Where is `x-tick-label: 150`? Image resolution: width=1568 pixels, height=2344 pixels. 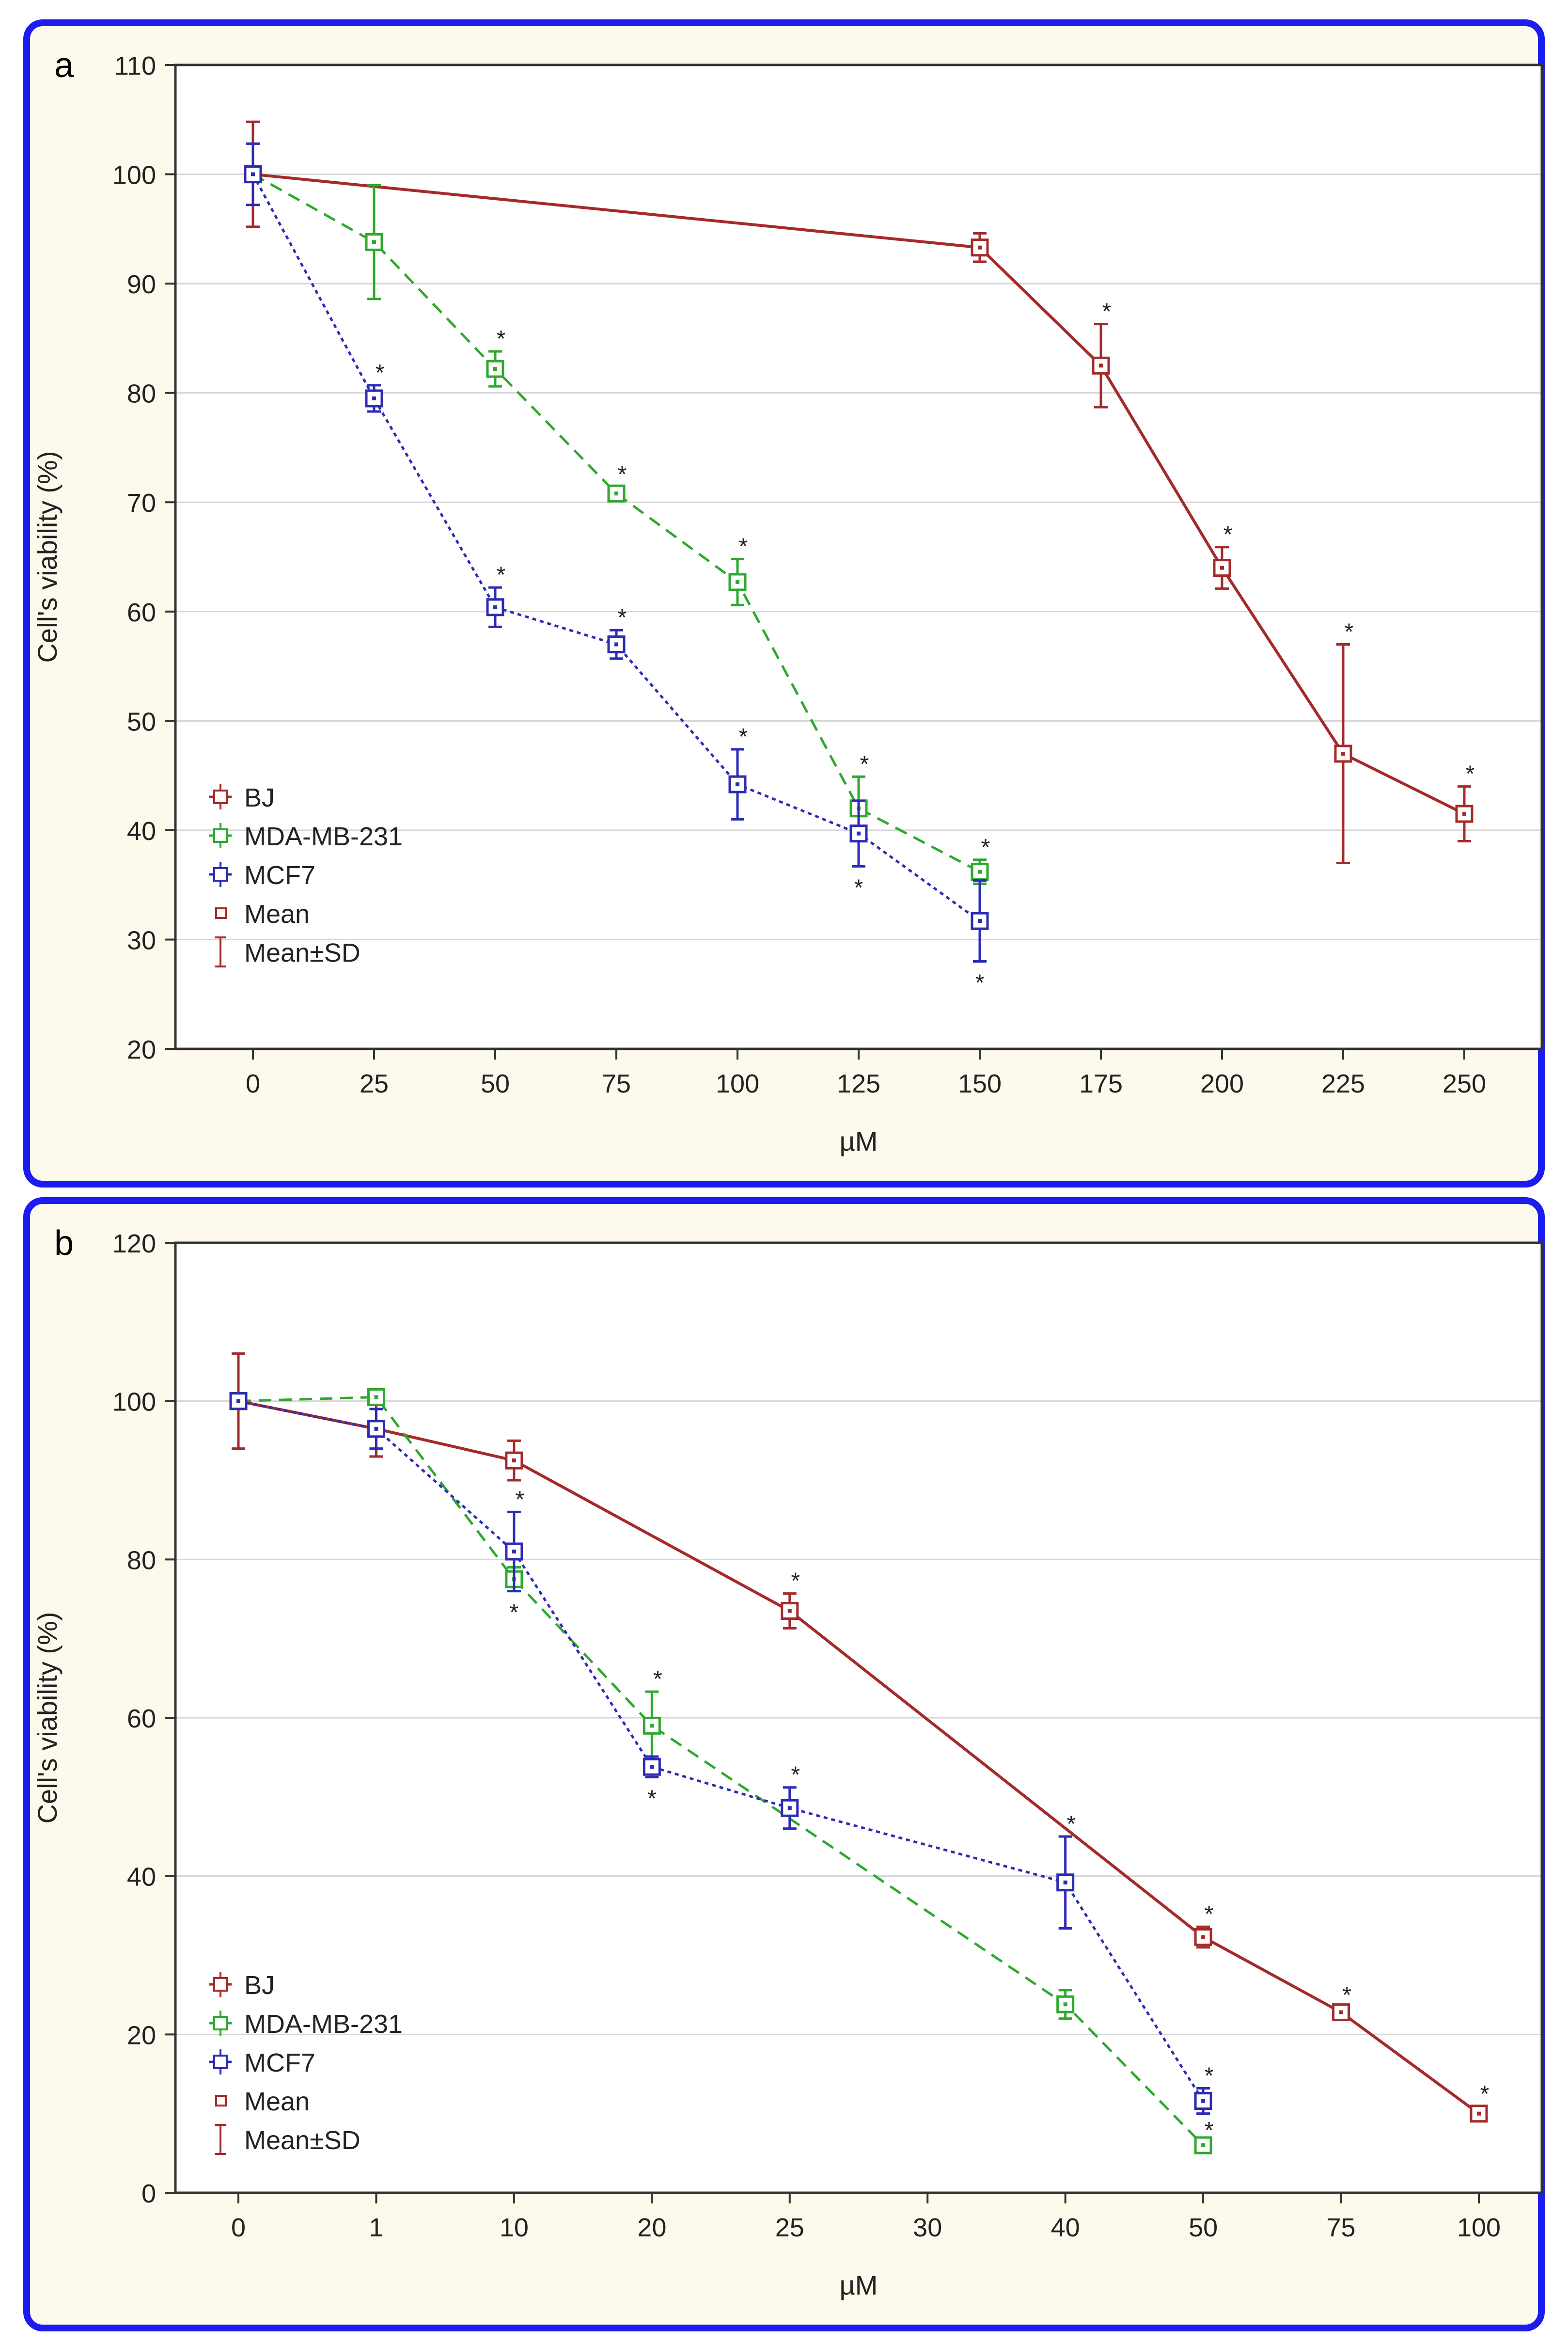
x-tick-label: 150 is located at coordinates (980, 1084).